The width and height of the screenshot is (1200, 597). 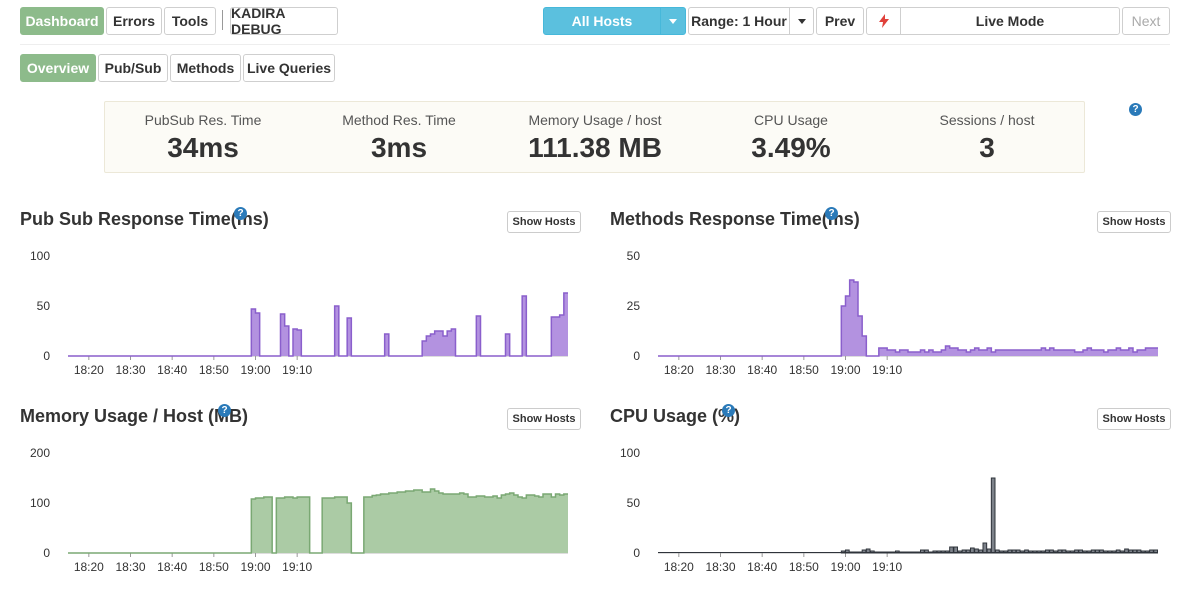 What do you see at coordinates (133, 68) in the screenshot?
I see `tab-pubsub: Pub/Sub` at bounding box center [133, 68].